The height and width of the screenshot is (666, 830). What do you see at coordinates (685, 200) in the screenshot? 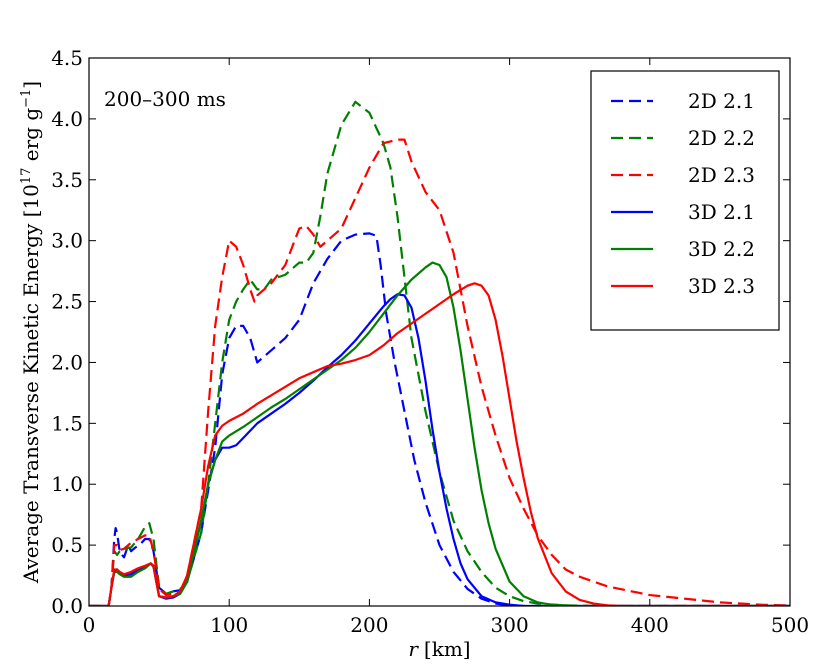
I see `legend: 2D 2.1 2D 2.2 2D 2.3 3D 2.1 3D 2.2 3D 2.3` at bounding box center [685, 200].